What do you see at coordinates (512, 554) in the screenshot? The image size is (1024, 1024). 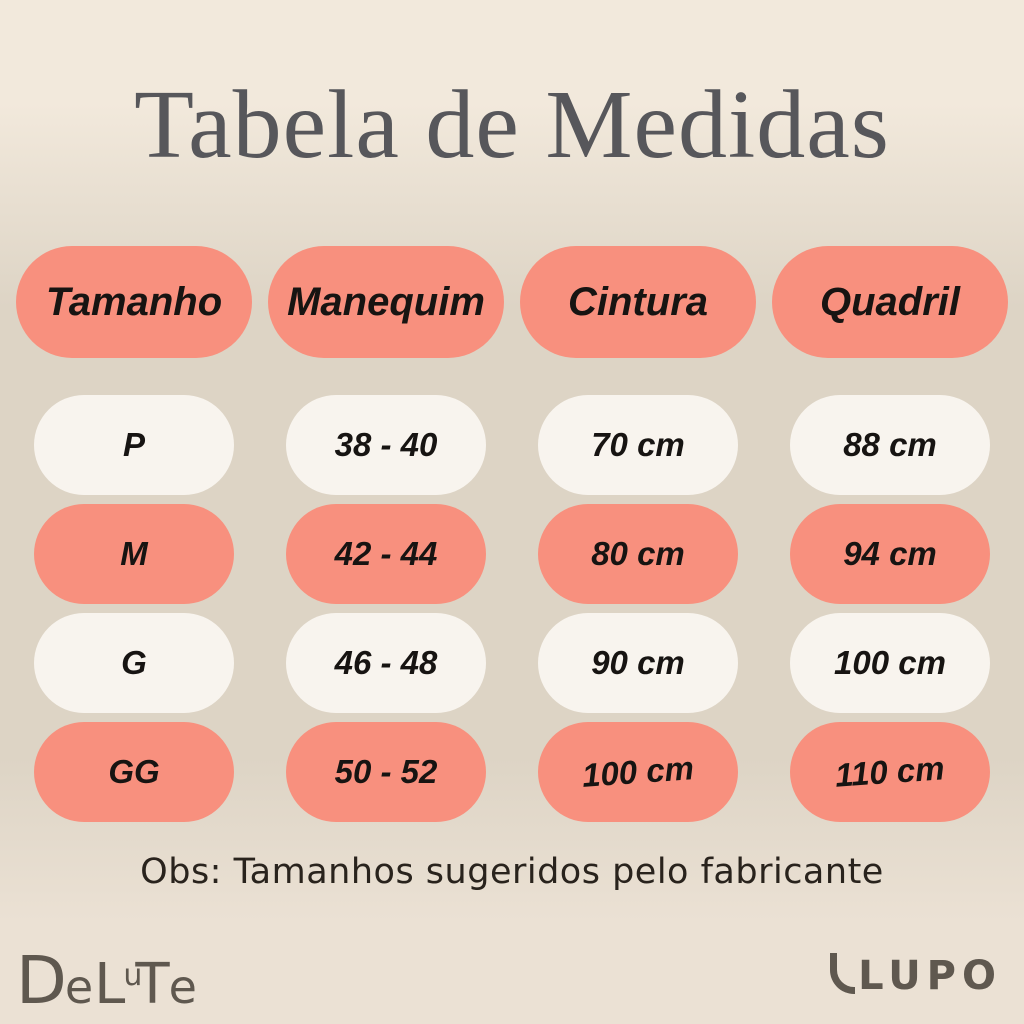 I see `table-row: M 42 - 44 80 cm 94 cm` at bounding box center [512, 554].